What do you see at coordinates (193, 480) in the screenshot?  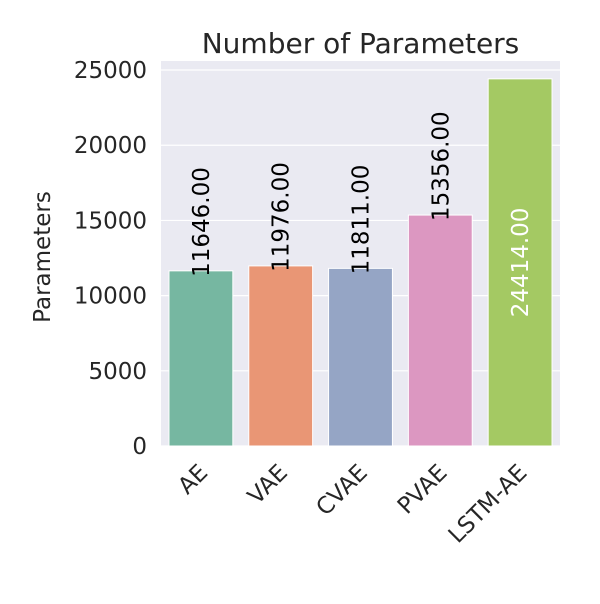 I see `x-tick-label: AE` at bounding box center [193, 480].